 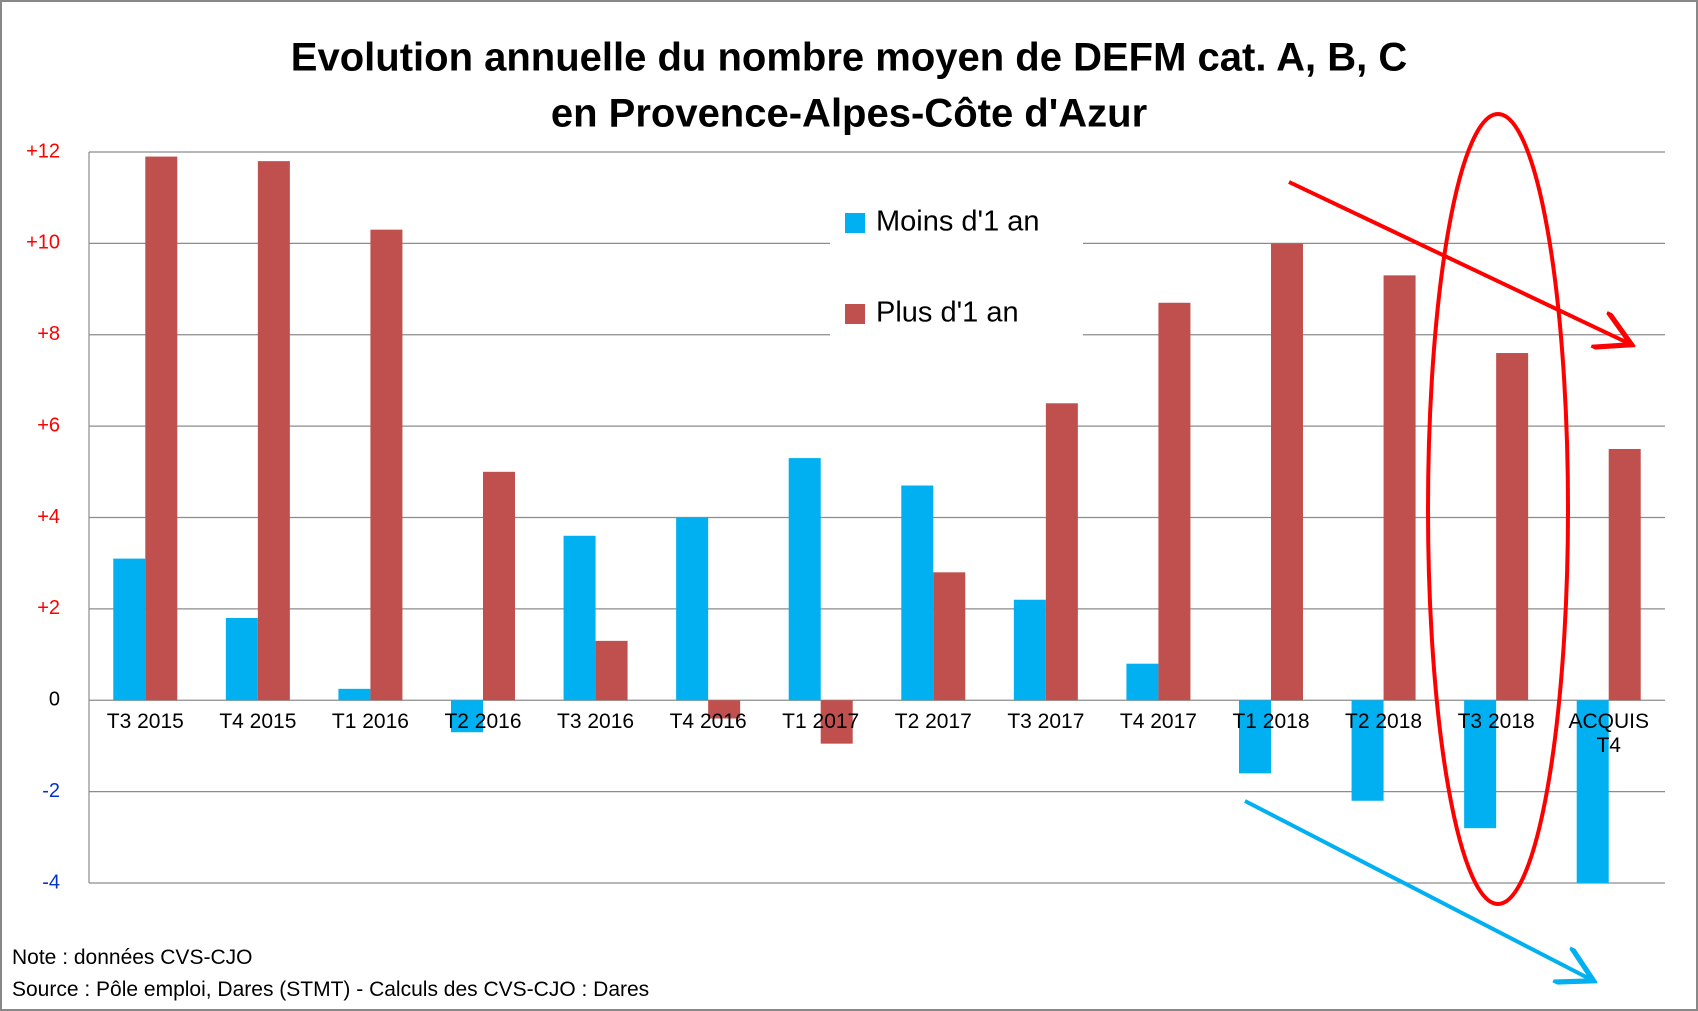 I want to click on y-tick-label: +6, so click(x=48, y=425).